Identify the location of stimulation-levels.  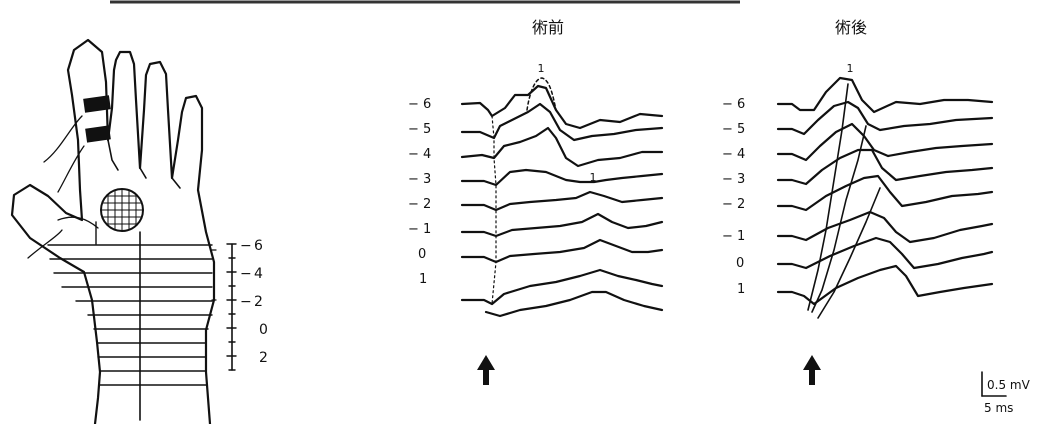
(130, 315).